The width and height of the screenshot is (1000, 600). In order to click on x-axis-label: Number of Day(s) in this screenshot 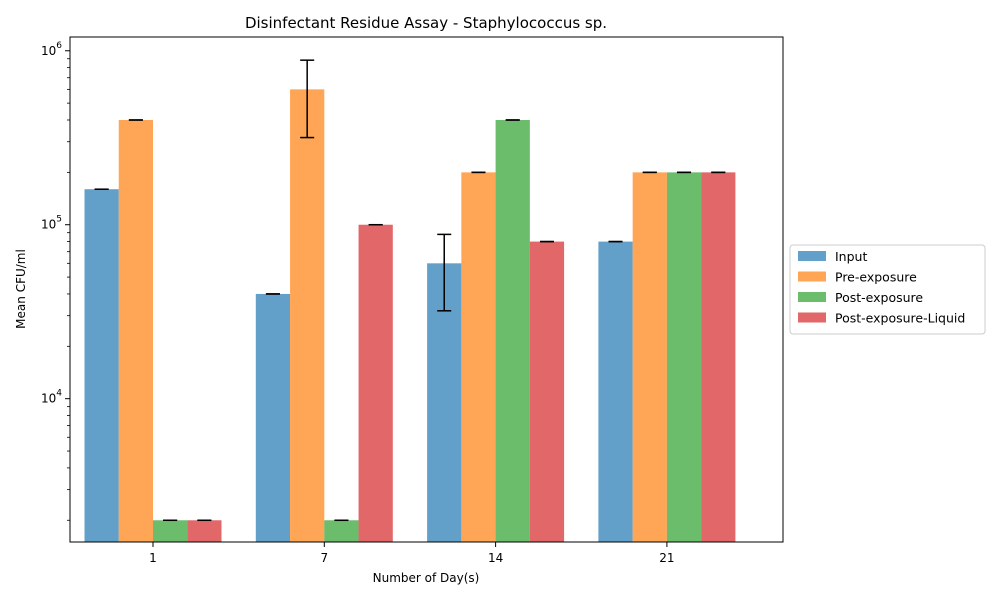, I will do `click(426, 578)`.